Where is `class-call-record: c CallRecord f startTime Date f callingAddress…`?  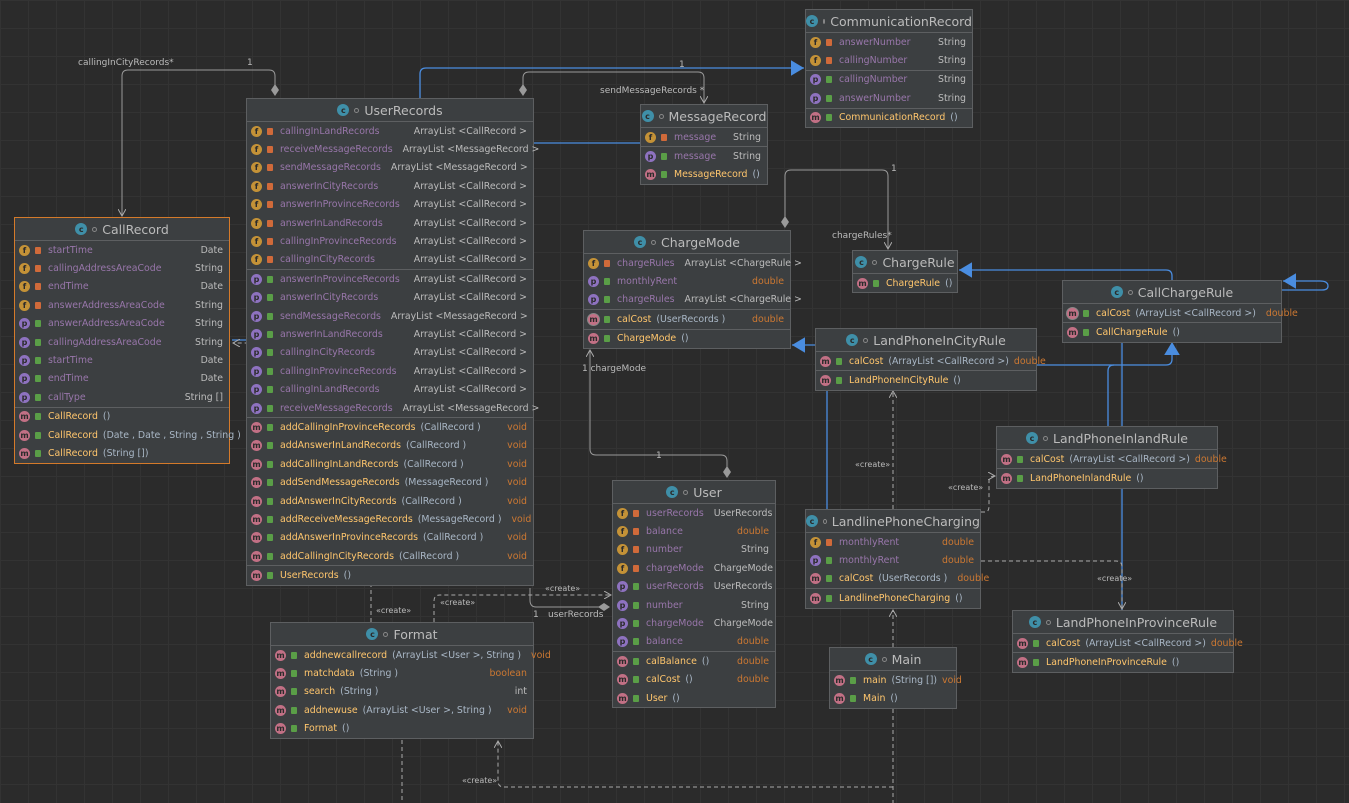 class-call-record: c CallRecord f startTime Date f callingAddress… is located at coordinates (127, 340).